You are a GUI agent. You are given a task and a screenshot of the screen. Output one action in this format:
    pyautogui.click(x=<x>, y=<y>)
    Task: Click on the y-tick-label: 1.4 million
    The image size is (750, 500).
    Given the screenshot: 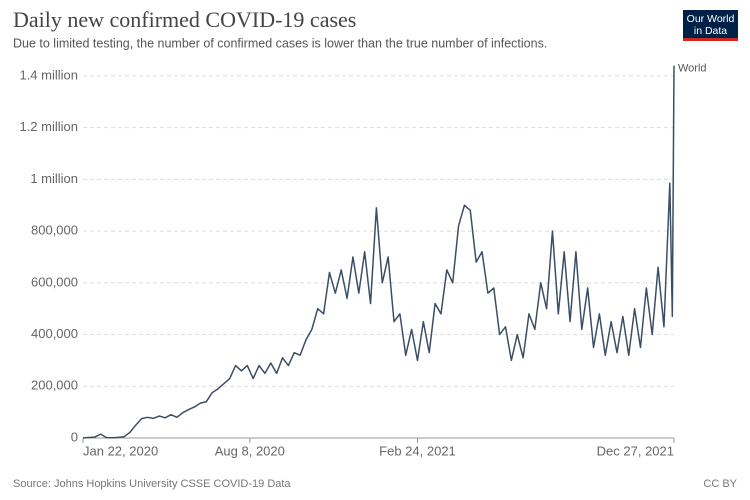 What is the action you would take?
    pyautogui.click(x=48, y=74)
    